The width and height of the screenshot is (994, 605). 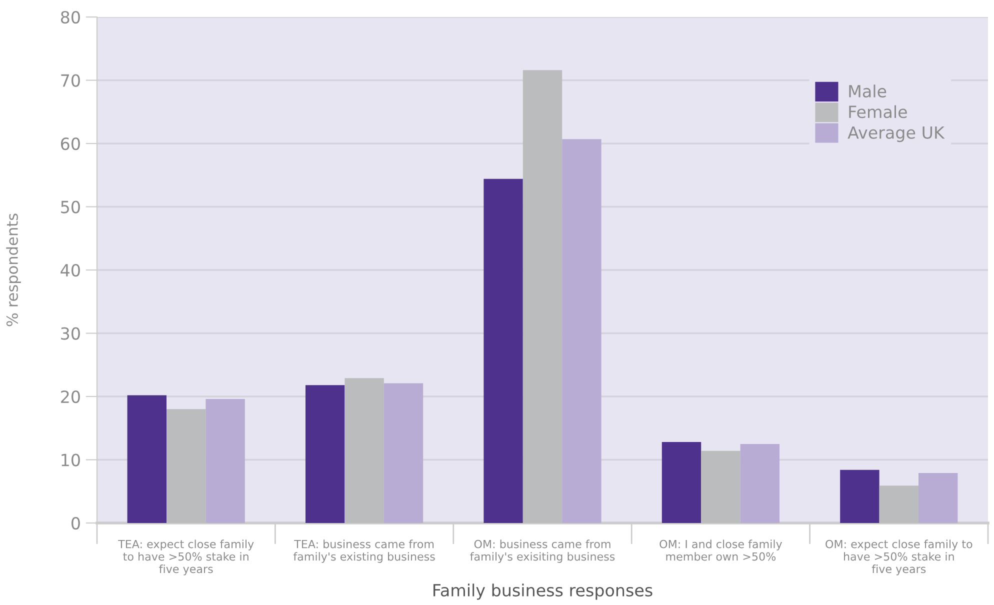 What do you see at coordinates (543, 592) in the screenshot?
I see `x-axis-title: Family business responses` at bounding box center [543, 592].